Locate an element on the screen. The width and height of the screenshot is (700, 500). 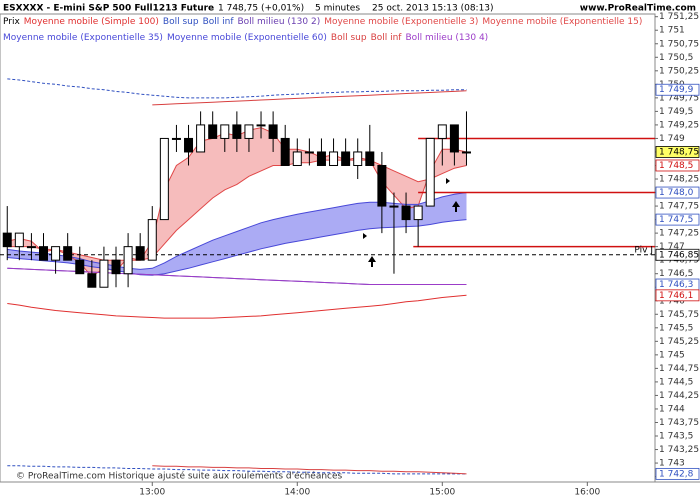
y-tick-label: 1 747,25 is located at coordinates (679, 234).